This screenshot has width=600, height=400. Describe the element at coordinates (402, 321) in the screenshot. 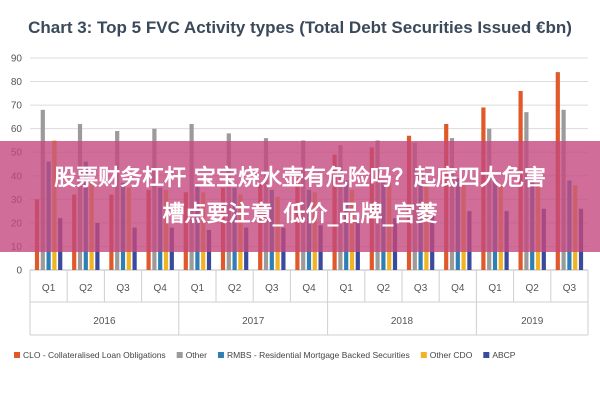

I see `group-label: 2018` at that location.